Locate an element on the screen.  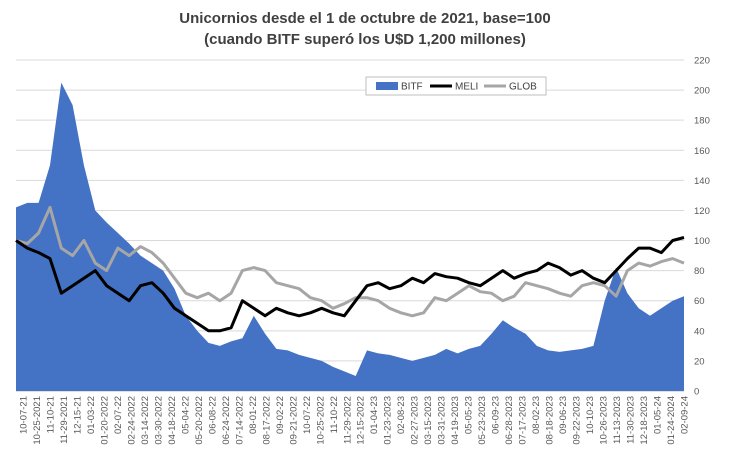
x-tick-label: 01-23-2023 is located at coordinates (388, 420).